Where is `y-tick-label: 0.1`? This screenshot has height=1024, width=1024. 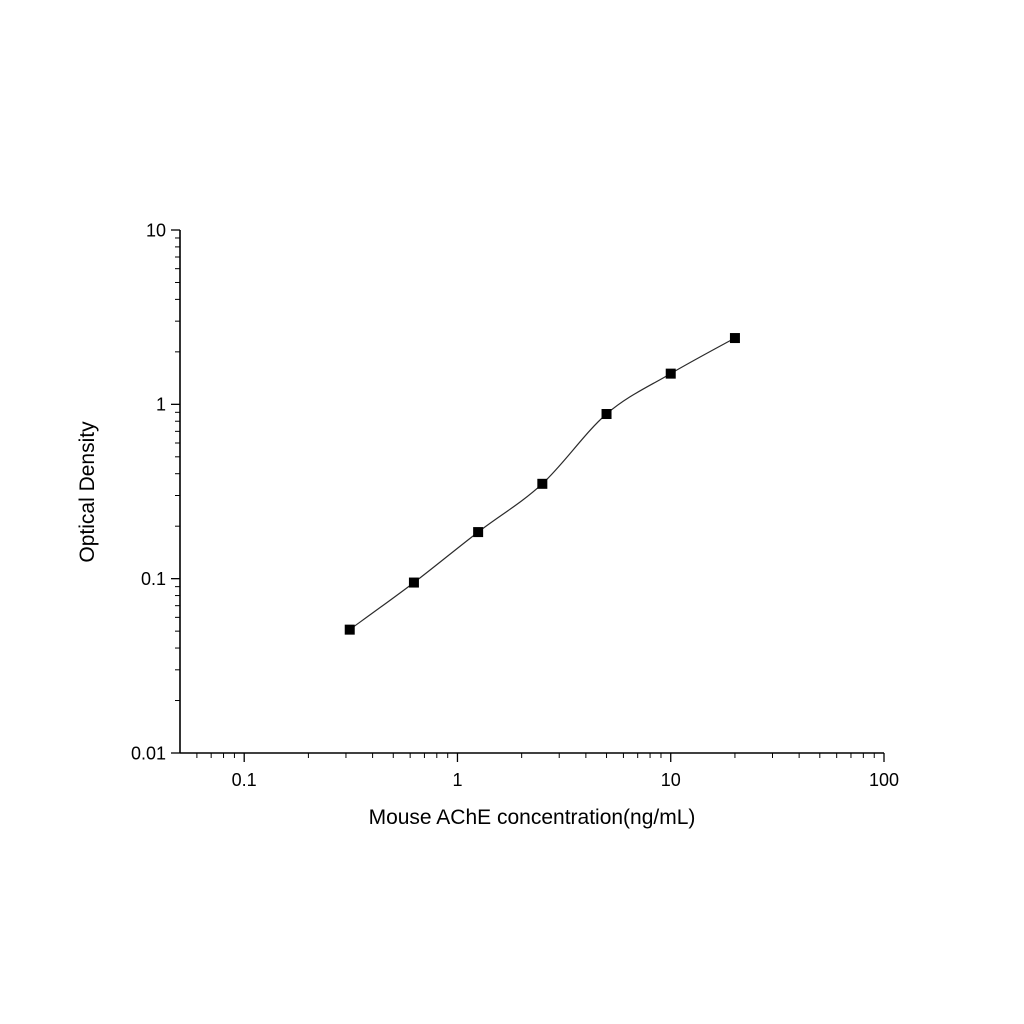 y-tick-label: 0.1 is located at coordinates (153, 579).